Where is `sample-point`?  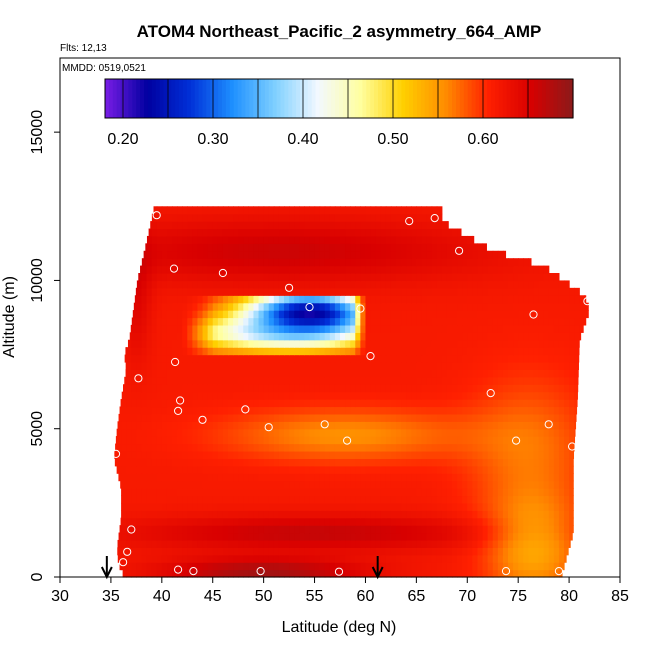
sample-point is located at coordinates (156, 215).